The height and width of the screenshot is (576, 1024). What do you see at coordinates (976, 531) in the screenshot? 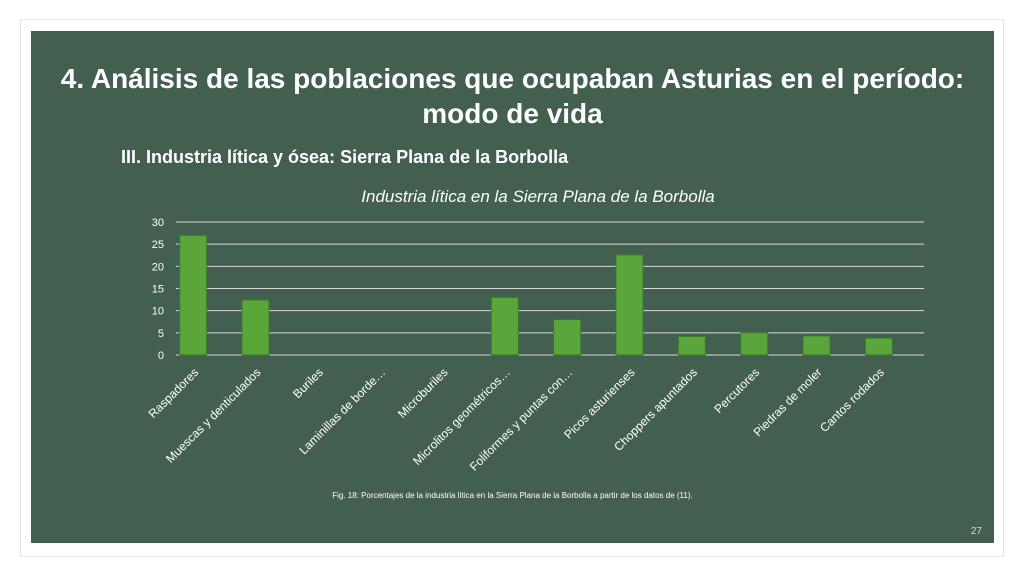
I see `page-number: 27` at bounding box center [976, 531].